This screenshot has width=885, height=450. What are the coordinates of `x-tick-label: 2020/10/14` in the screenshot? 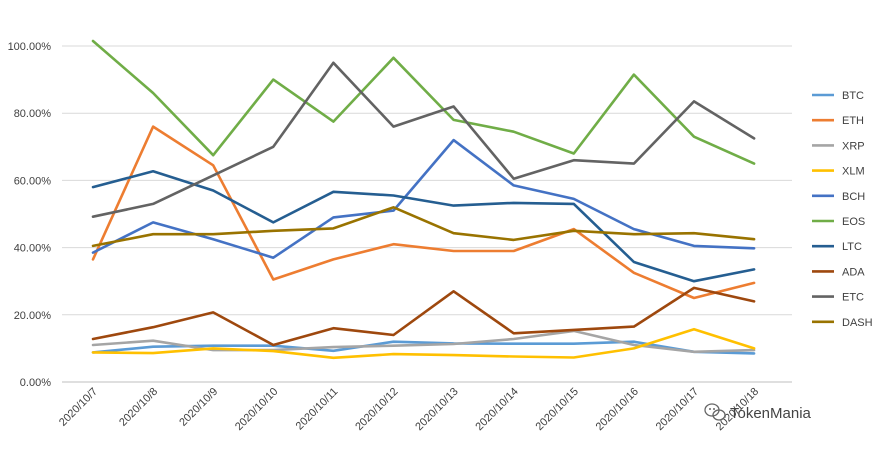 It's located at (496, 409).